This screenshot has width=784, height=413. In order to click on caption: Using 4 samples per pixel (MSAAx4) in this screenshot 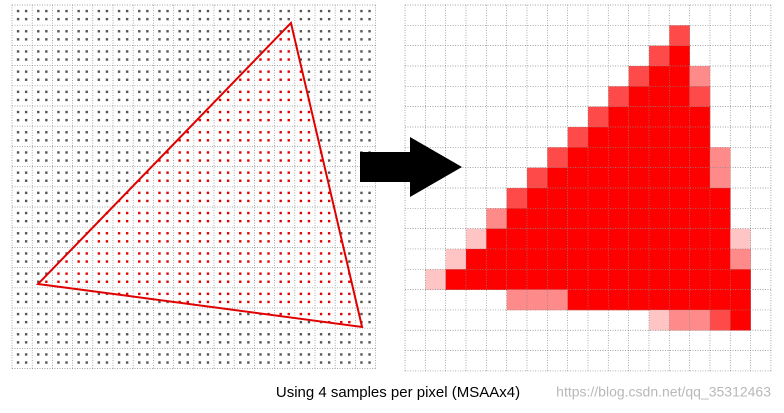, I will do `click(398, 392)`.